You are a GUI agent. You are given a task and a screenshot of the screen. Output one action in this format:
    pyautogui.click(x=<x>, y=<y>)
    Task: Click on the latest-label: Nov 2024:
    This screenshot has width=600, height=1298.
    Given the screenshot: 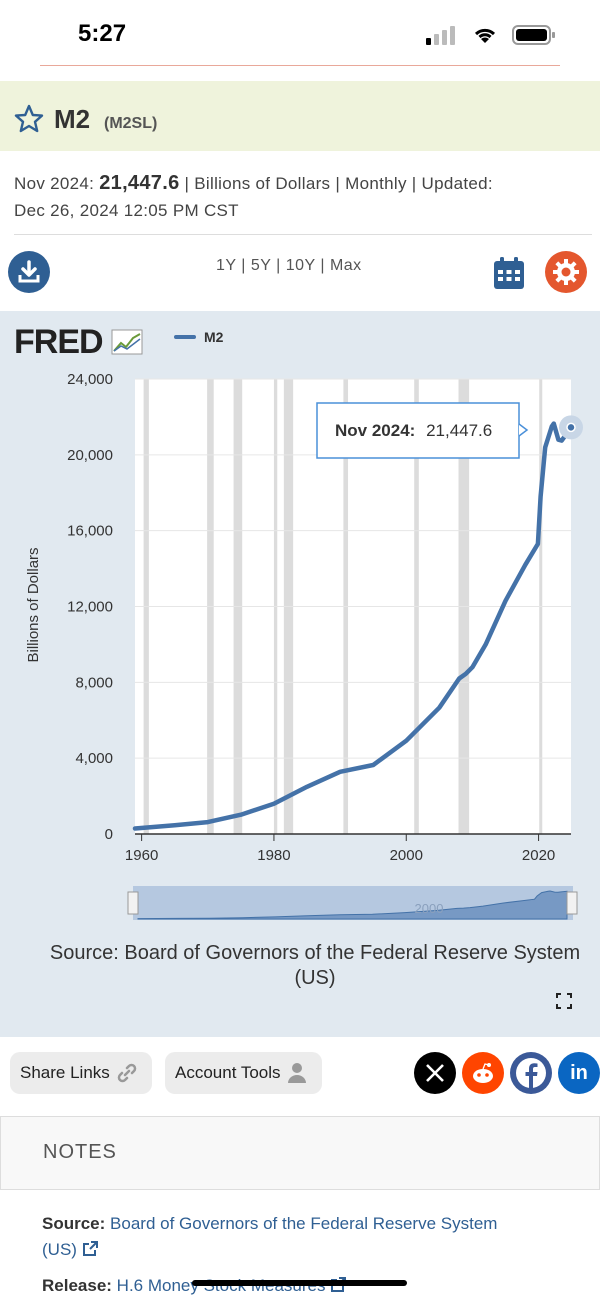 What is the action you would take?
    pyautogui.click(x=54, y=183)
    